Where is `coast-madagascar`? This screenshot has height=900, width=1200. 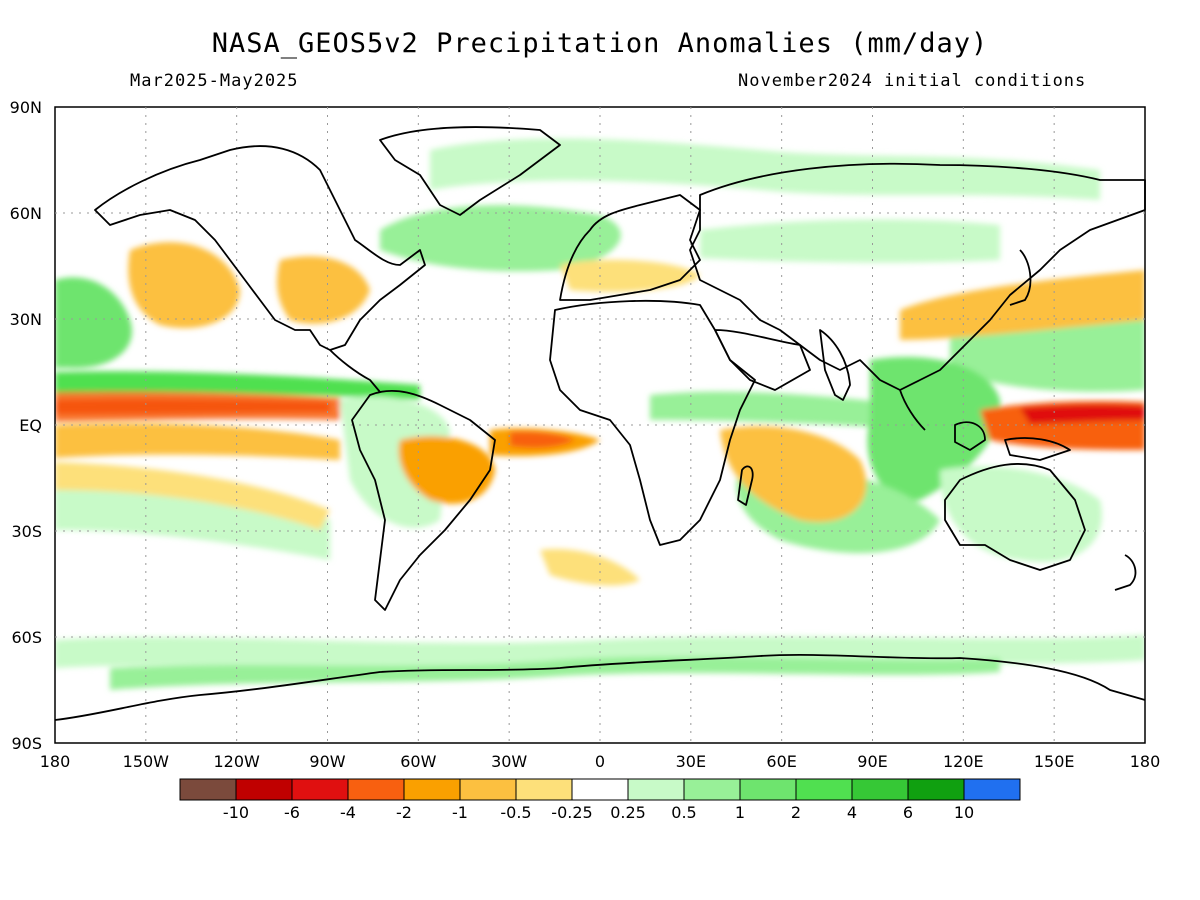 coast-madagascar is located at coordinates (745, 485).